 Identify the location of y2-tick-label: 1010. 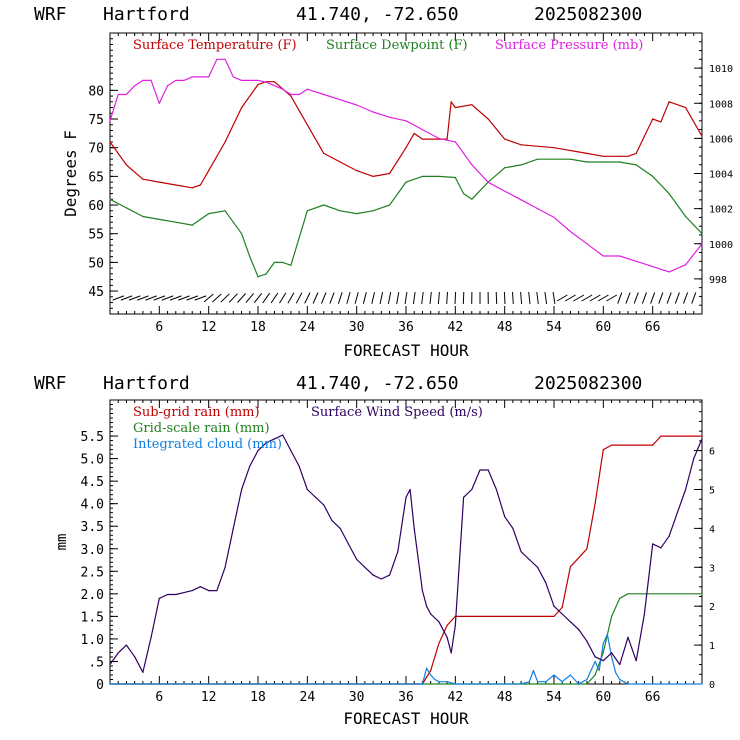
(721, 69).